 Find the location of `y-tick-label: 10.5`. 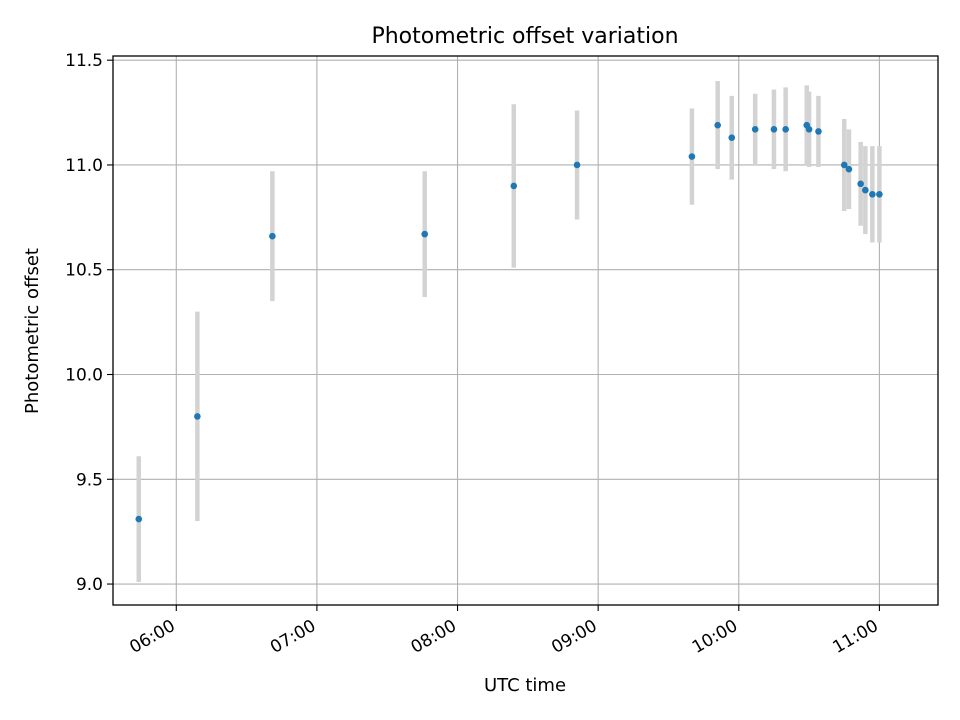

y-tick-label: 10.5 is located at coordinates (84, 271).